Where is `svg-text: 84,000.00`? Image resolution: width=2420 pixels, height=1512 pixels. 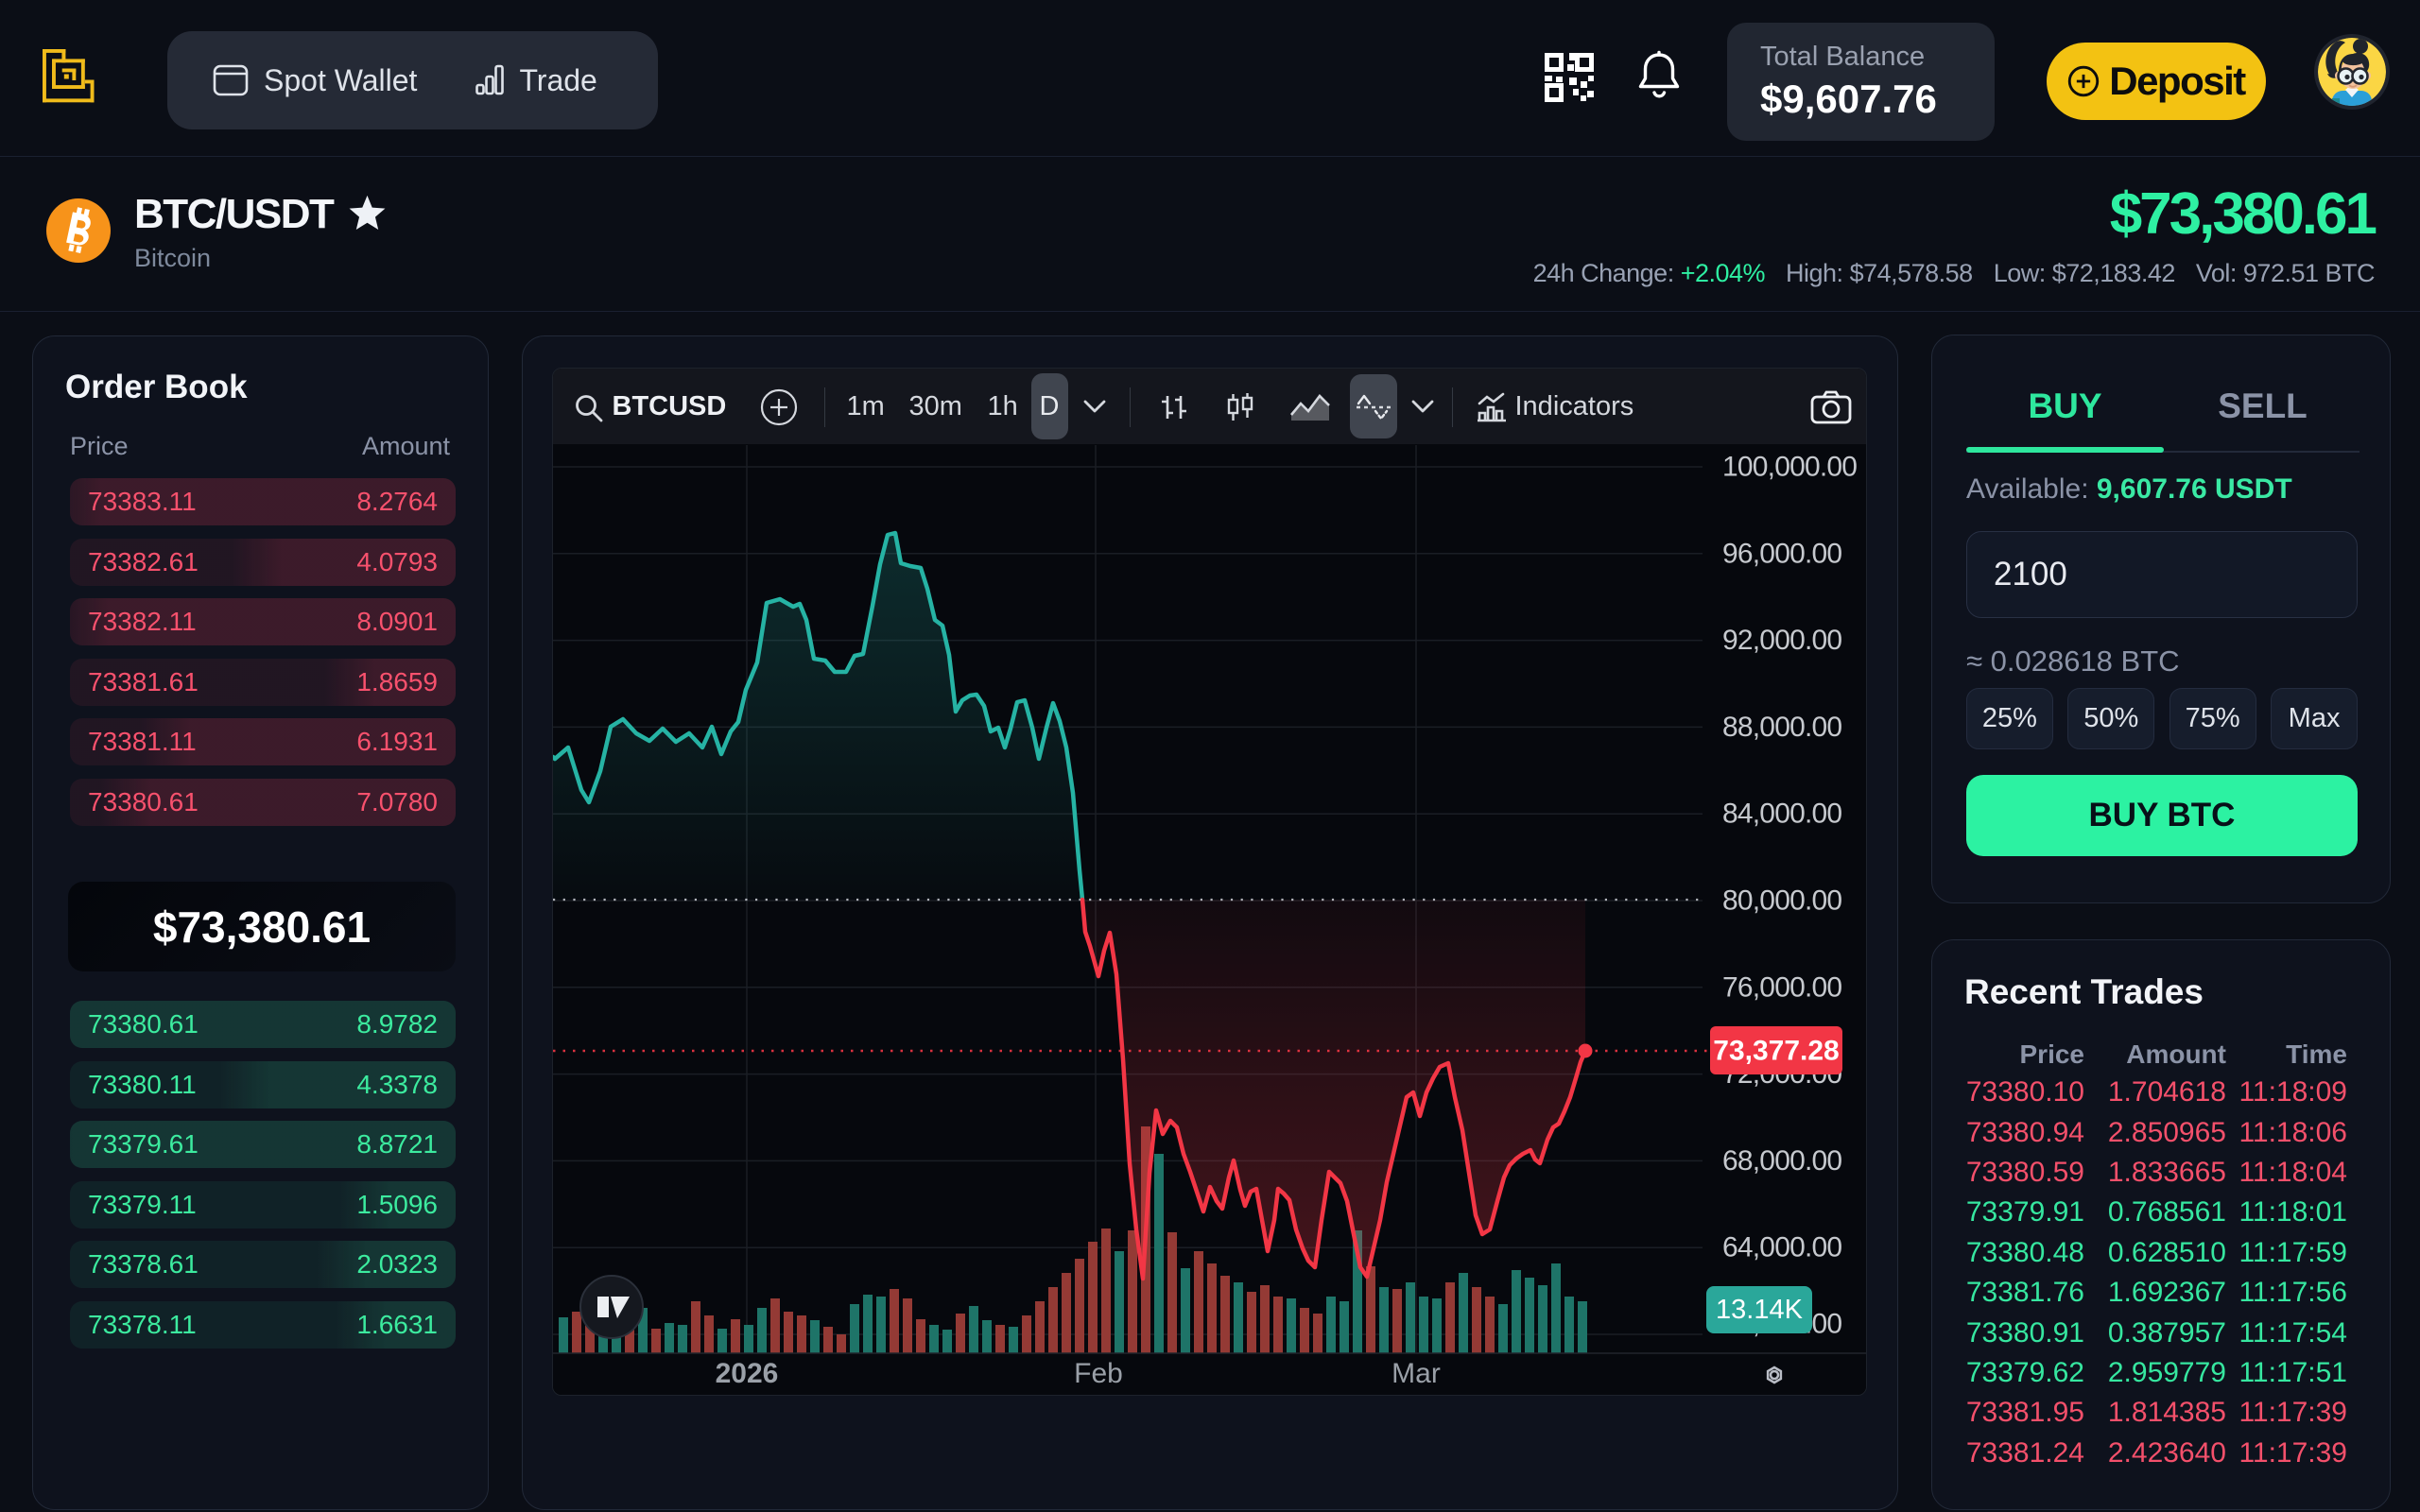
svg-text: 84,000.00 is located at coordinates (1781, 813).